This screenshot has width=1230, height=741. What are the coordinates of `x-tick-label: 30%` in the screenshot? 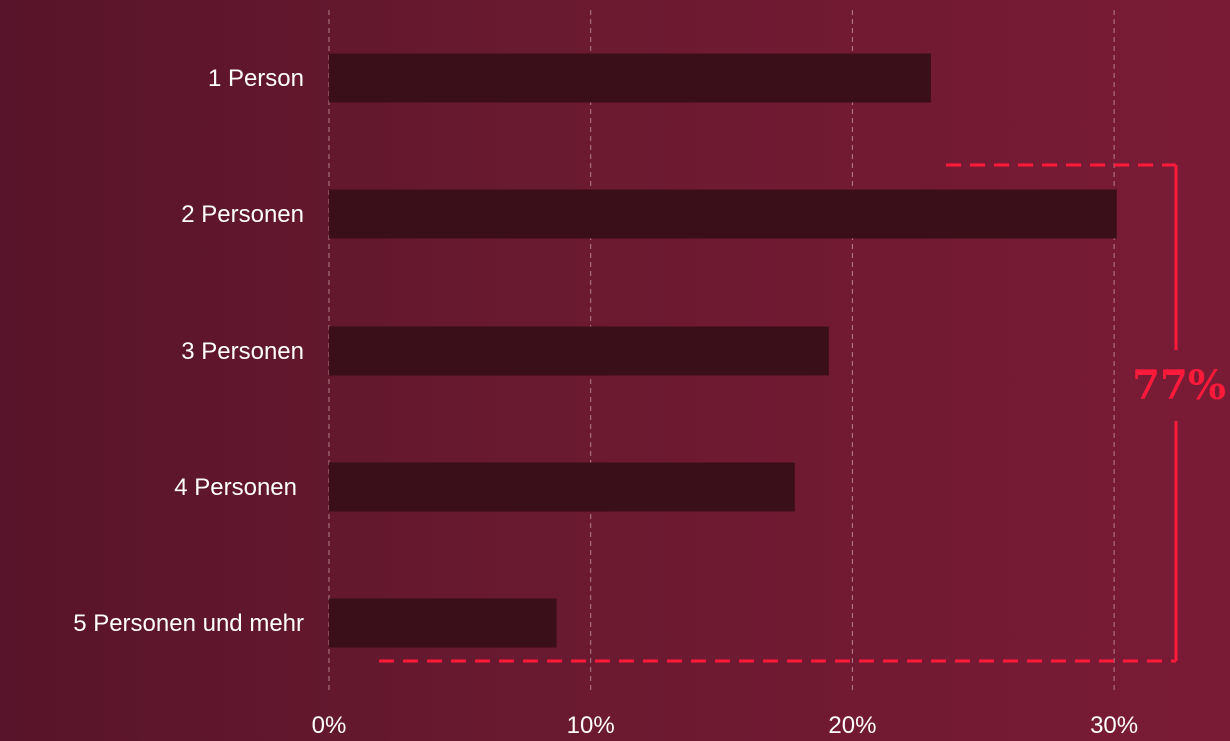 It's located at (1114, 725).